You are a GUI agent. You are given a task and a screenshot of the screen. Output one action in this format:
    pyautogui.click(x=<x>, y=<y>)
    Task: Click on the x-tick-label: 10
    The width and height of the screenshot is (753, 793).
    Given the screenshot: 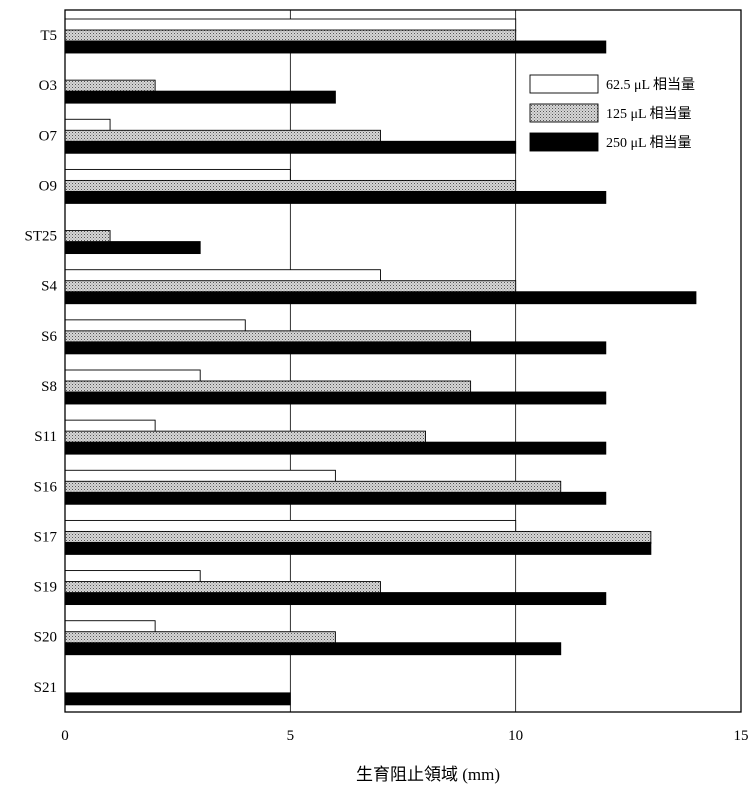 What is the action you would take?
    pyautogui.click(x=515, y=736)
    